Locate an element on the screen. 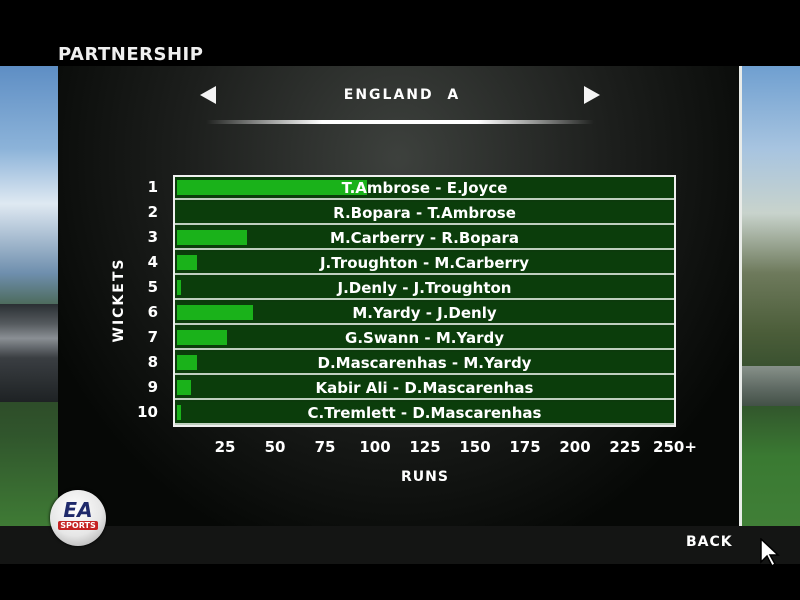 This screenshot has width=800, height=600. x-axis-tick-label: 175 is located at coordinates (525, 447).